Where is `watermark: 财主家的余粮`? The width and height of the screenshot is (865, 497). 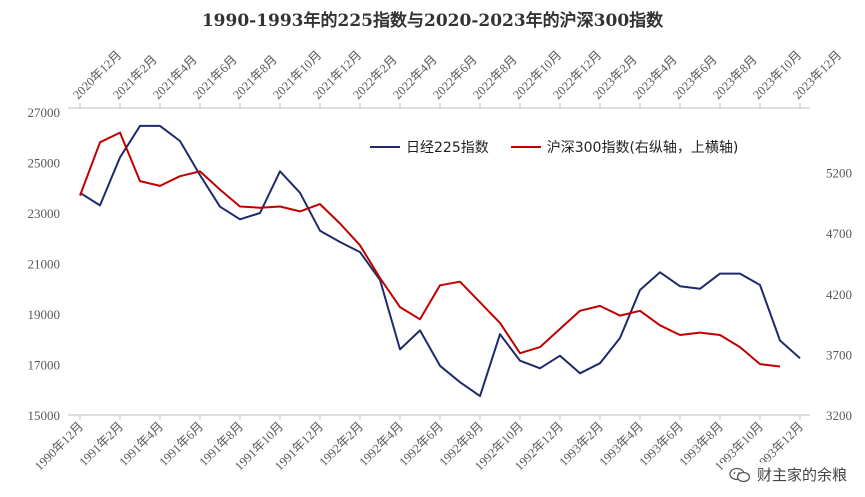 watermark: 财主家的余粮 is located at coordinates (787, 474).